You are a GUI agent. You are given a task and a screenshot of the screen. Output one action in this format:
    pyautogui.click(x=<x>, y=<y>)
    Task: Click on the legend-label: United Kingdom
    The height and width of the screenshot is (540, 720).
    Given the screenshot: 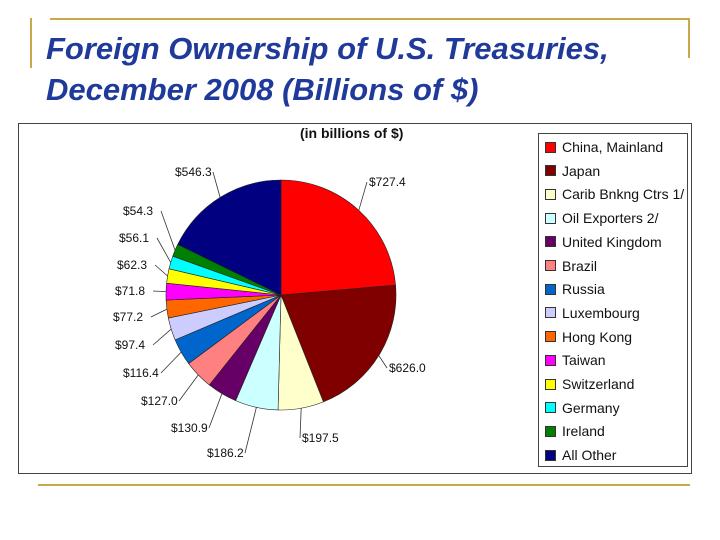 What is the action you would take?
    pyautogui.click(x=612, y=241)
    